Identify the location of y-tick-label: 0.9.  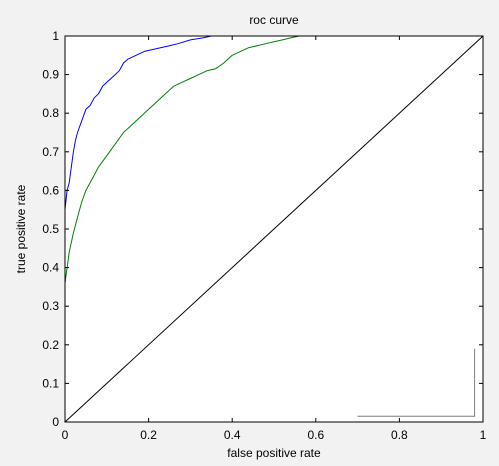
(50, 75).